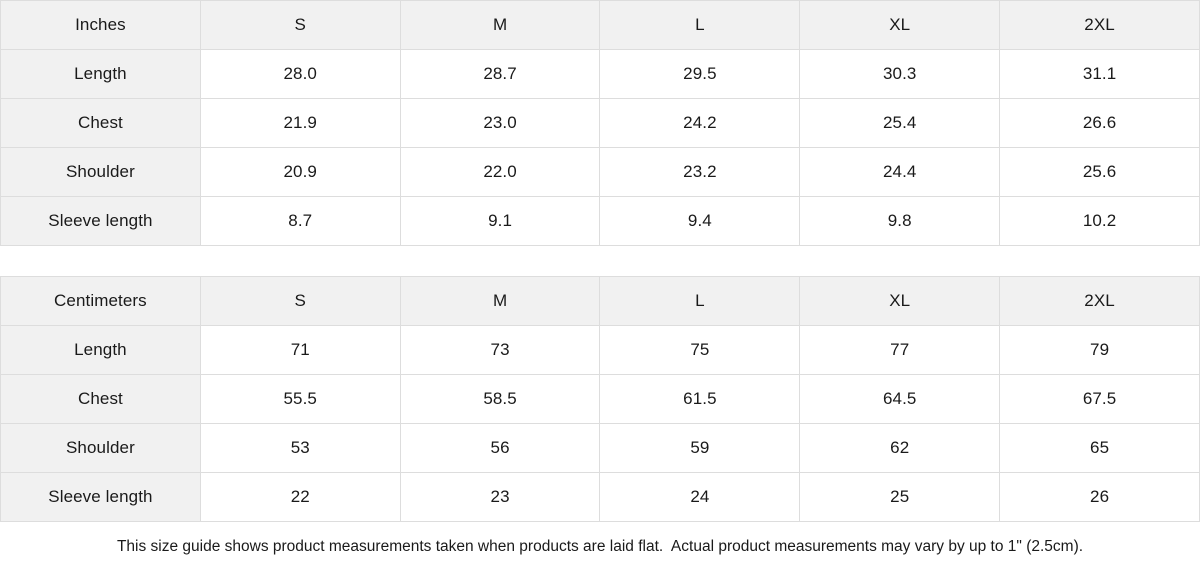 The image size is (1200, 580). I want to click on table-gap, so click(600, 261).